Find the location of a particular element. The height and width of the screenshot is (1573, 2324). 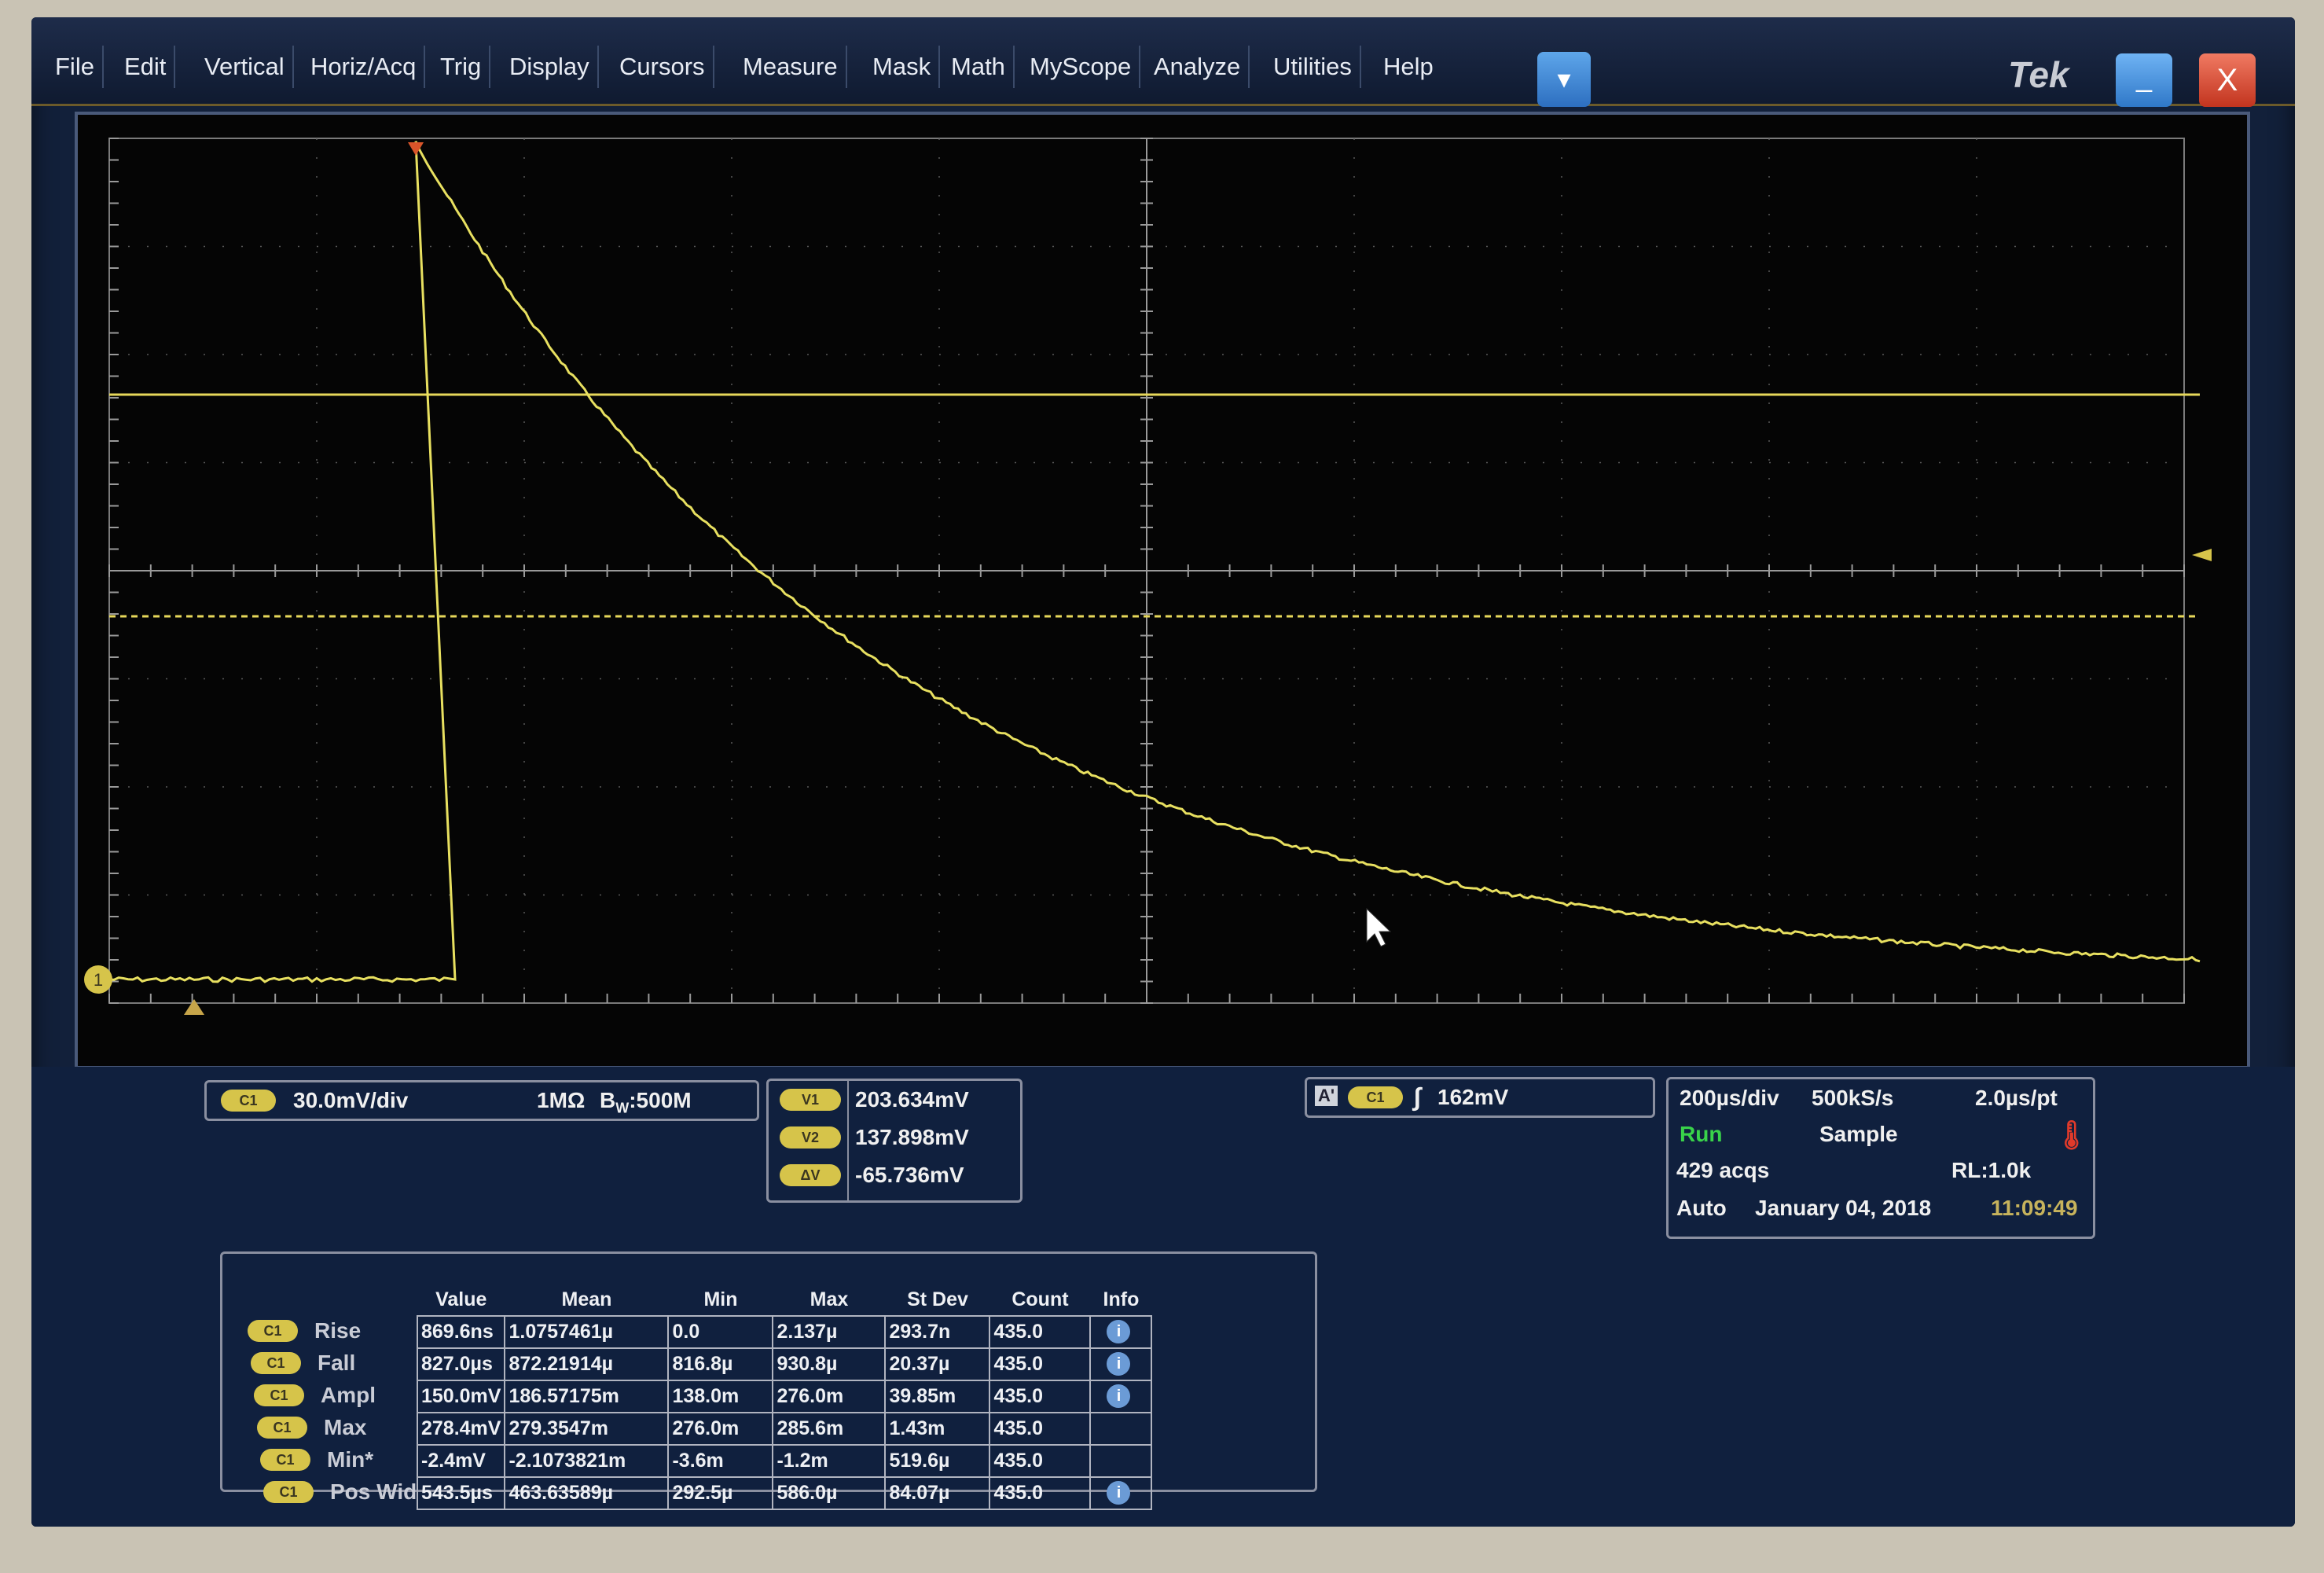

measurement-max: 276.0m is located at coordinates (829, 1396).